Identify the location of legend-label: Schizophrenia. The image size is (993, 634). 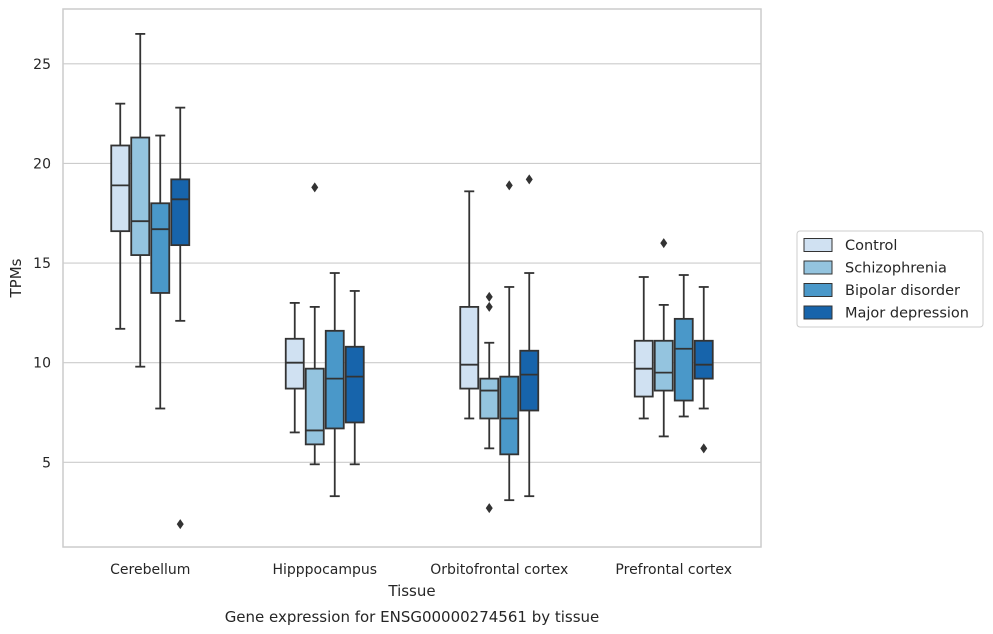
(896, 269).